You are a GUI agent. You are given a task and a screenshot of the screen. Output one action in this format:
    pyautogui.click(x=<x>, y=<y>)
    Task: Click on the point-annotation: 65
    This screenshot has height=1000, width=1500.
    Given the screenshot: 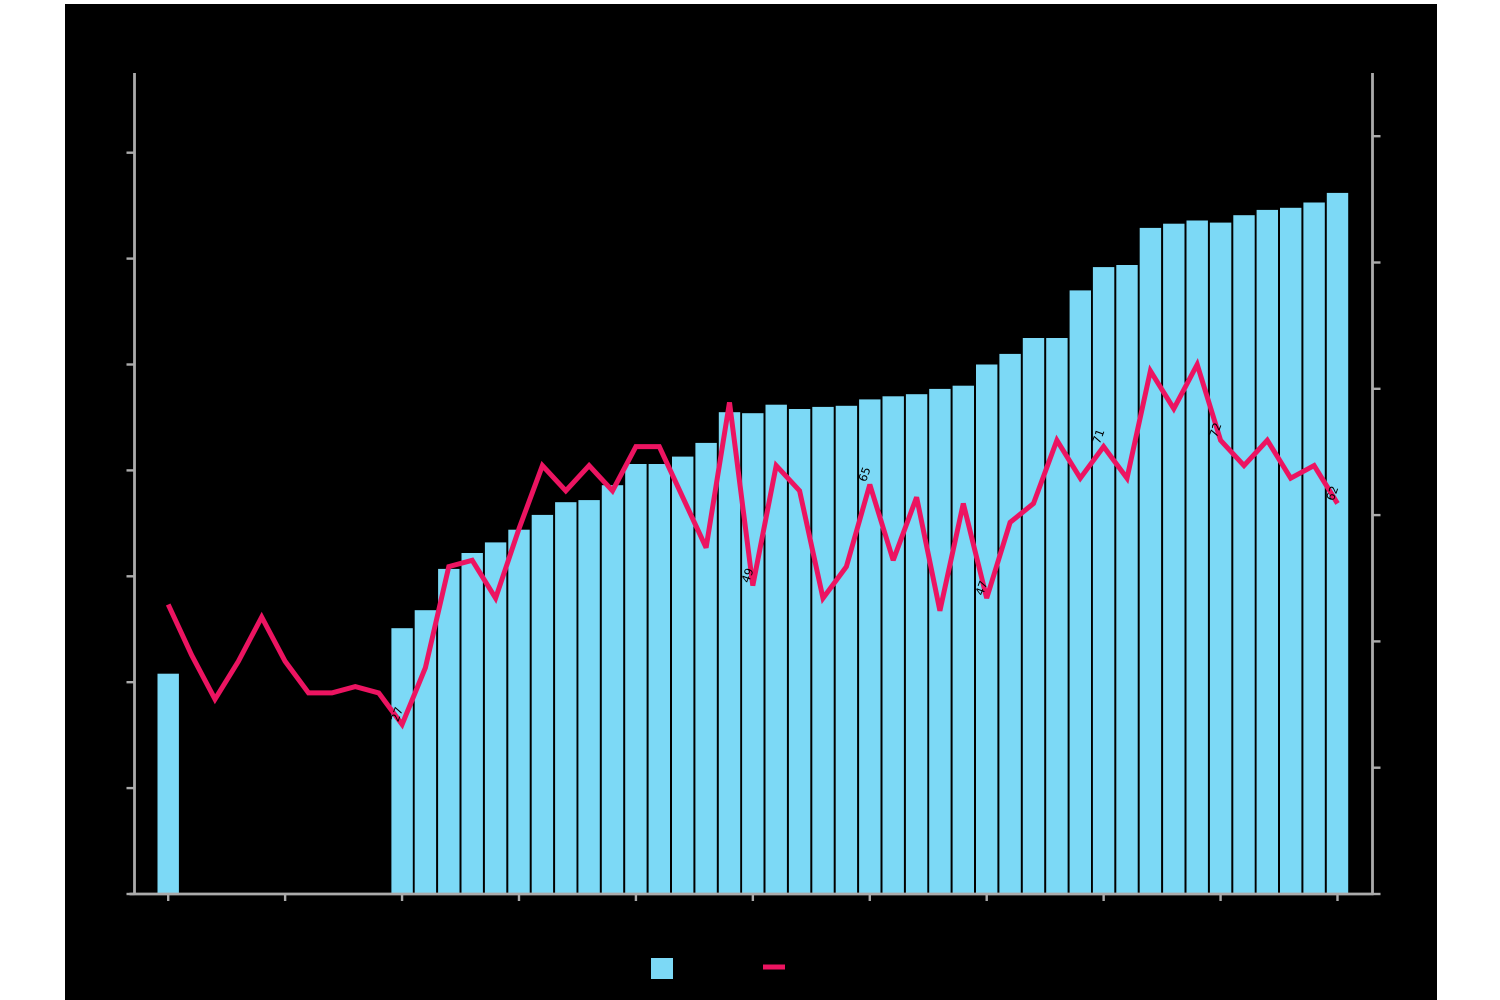 What is the action you would take?
    pyautogui.click(x=864, y=474)
    